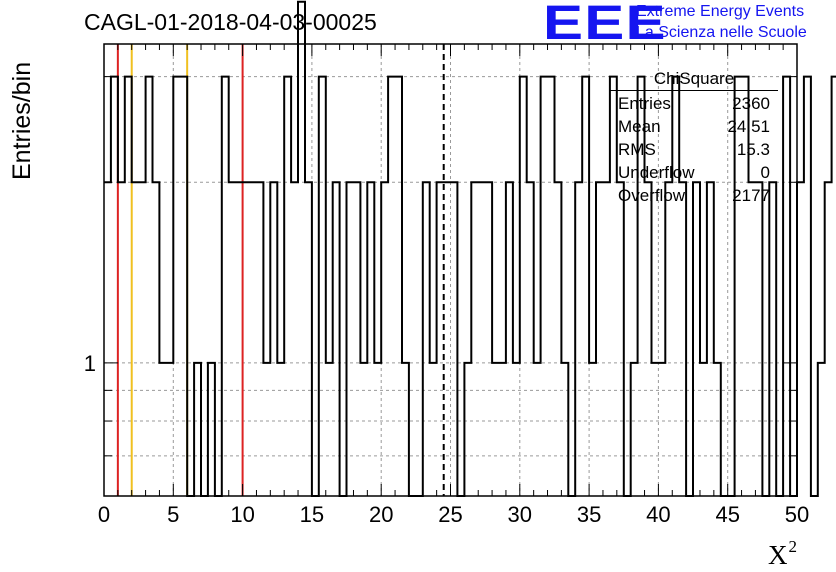 The image size is (836, 572). What do you see at coordinates (312, 514) in the screenshot?
I see `x-tick-label: 15` at bounding box center [312, 514].